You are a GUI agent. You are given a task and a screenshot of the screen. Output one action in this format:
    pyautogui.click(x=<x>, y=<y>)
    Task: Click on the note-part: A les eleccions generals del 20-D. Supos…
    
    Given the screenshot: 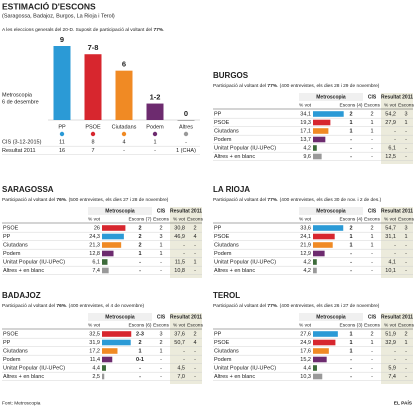 What is the action you would take?
    pyautogui.click(x=77, y=30)
    